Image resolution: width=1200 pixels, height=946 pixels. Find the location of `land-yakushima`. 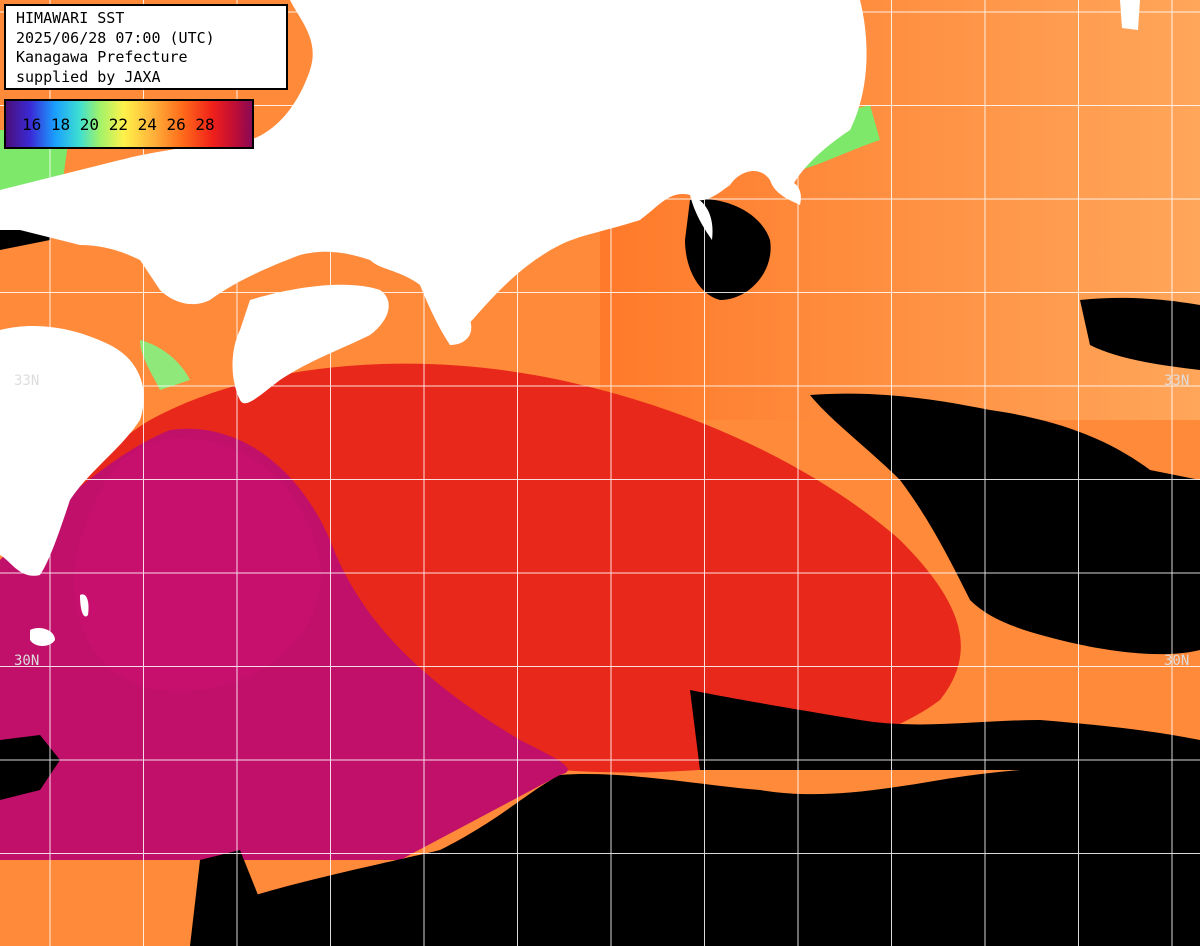

land-yakushima is located at coordinates (42, 637).